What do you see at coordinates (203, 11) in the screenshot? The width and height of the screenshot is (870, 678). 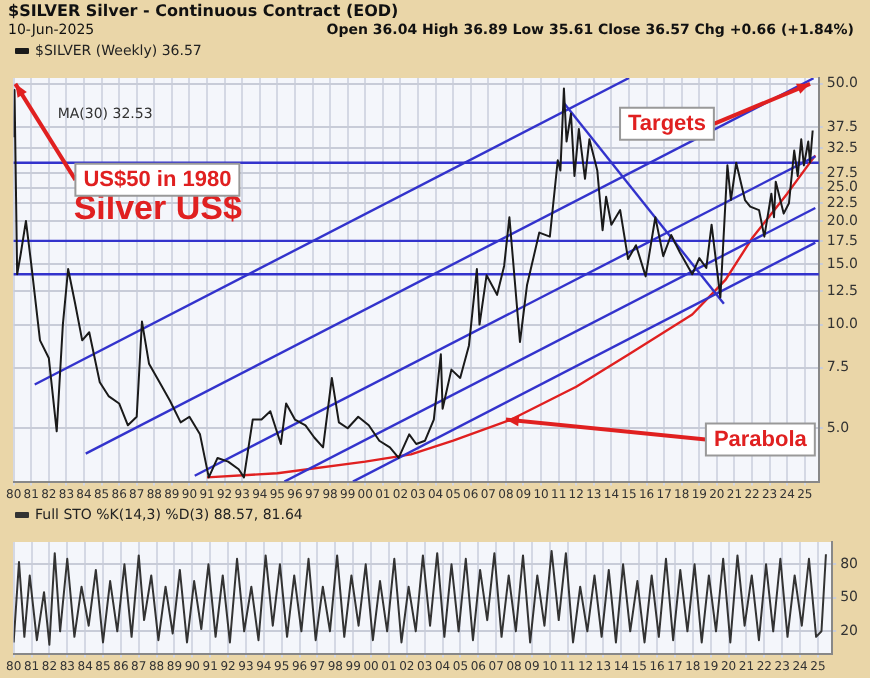 I see `chart-title: $SILVER Silver - Continuous Contract (EOD)` at bounding box center [203, 11].